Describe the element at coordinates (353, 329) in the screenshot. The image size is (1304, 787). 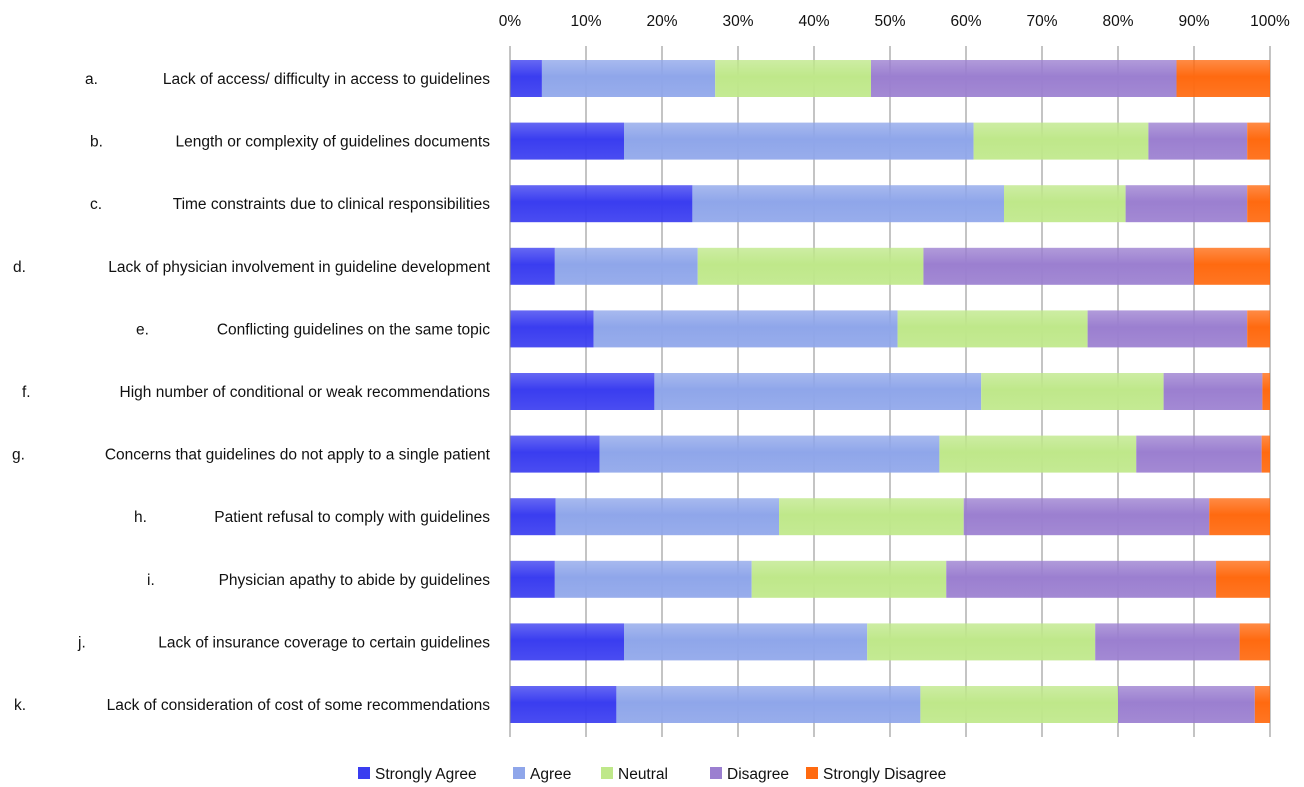
I see `category-label: Conflicting guidelines on the same topic` at that location.